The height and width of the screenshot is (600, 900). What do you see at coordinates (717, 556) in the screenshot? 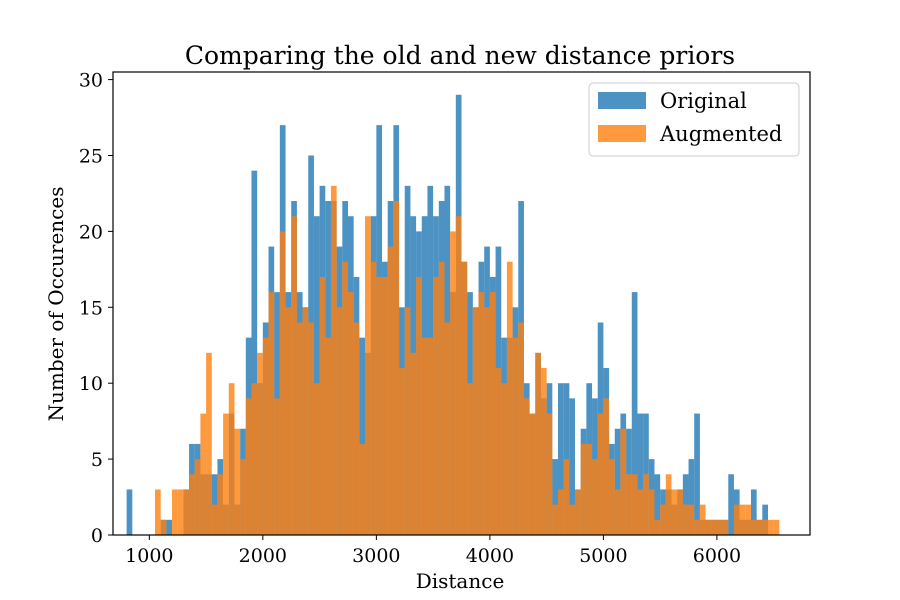
I see `x-tick-label: 6000` at bounding box center [717, 556].